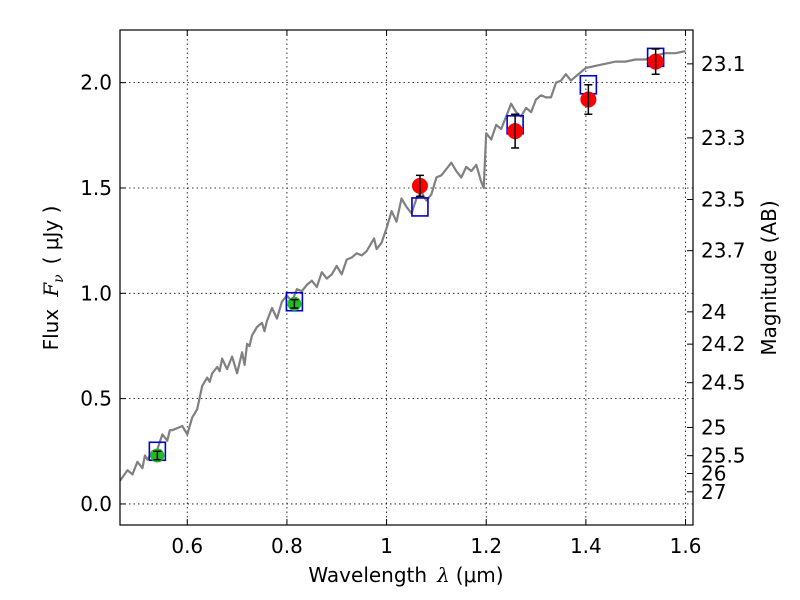  I want to click on magnitude-tick-label: 25.5, so click(723, 456).